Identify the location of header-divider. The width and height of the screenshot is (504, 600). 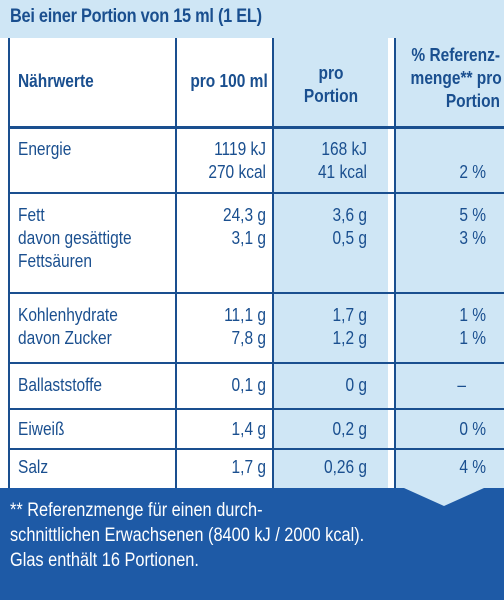
(256, 127).